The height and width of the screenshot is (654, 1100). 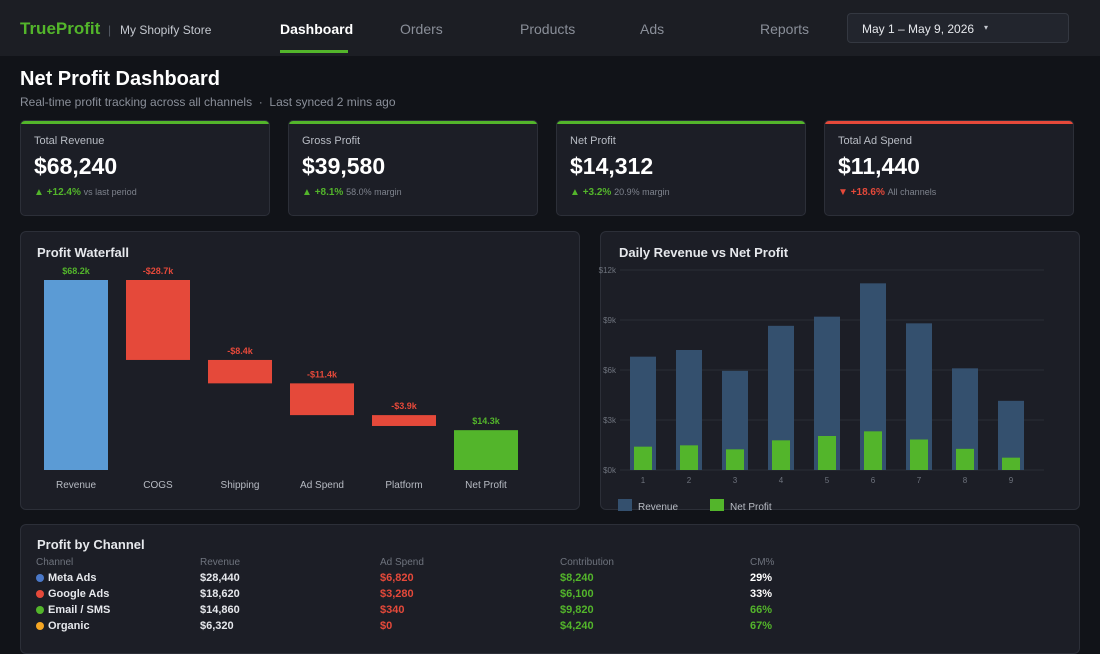 What do you see at coordinates (60, 28) in the screenshot?
I see `brand-logo: TrueProfit` at bounding box center [60, 28].